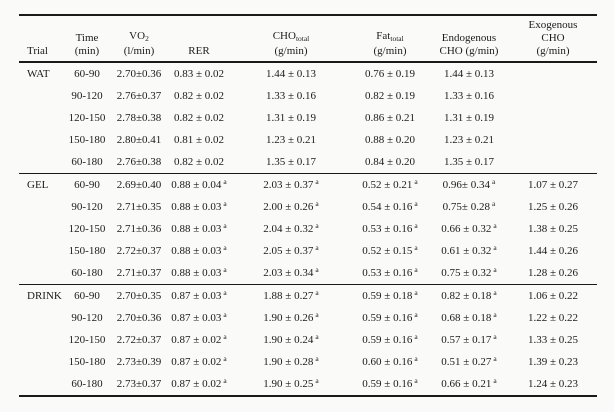 The height and width of the screenshot is (412, 614). I want to click on cell-endo: 0.66 ± 0.32 a, so click(469, 228).